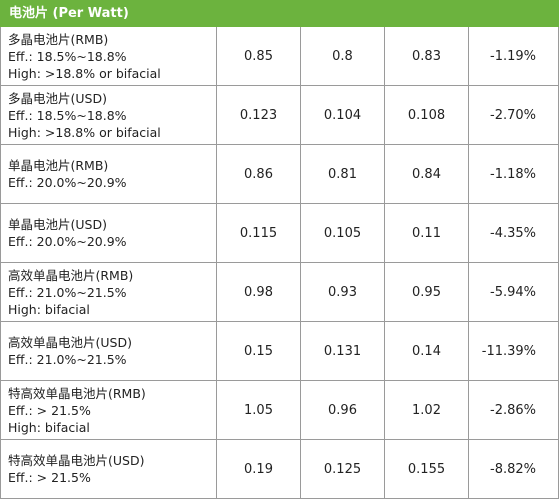 Image resolution: width=560 pixels, height=499 pixels. What do you see at coordinates (108, 410) in the screenshot?
I see `product-cell: 特高效单晶电池片(RMB) Eff.: > 21.5% High: bifacial` at bounding box center [108, 410].